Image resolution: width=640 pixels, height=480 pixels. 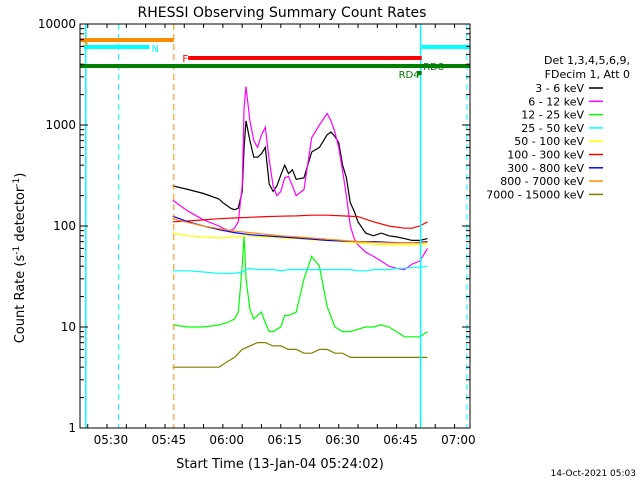 I want to click on flag-bar-rd8, so click(x=275, y=66).